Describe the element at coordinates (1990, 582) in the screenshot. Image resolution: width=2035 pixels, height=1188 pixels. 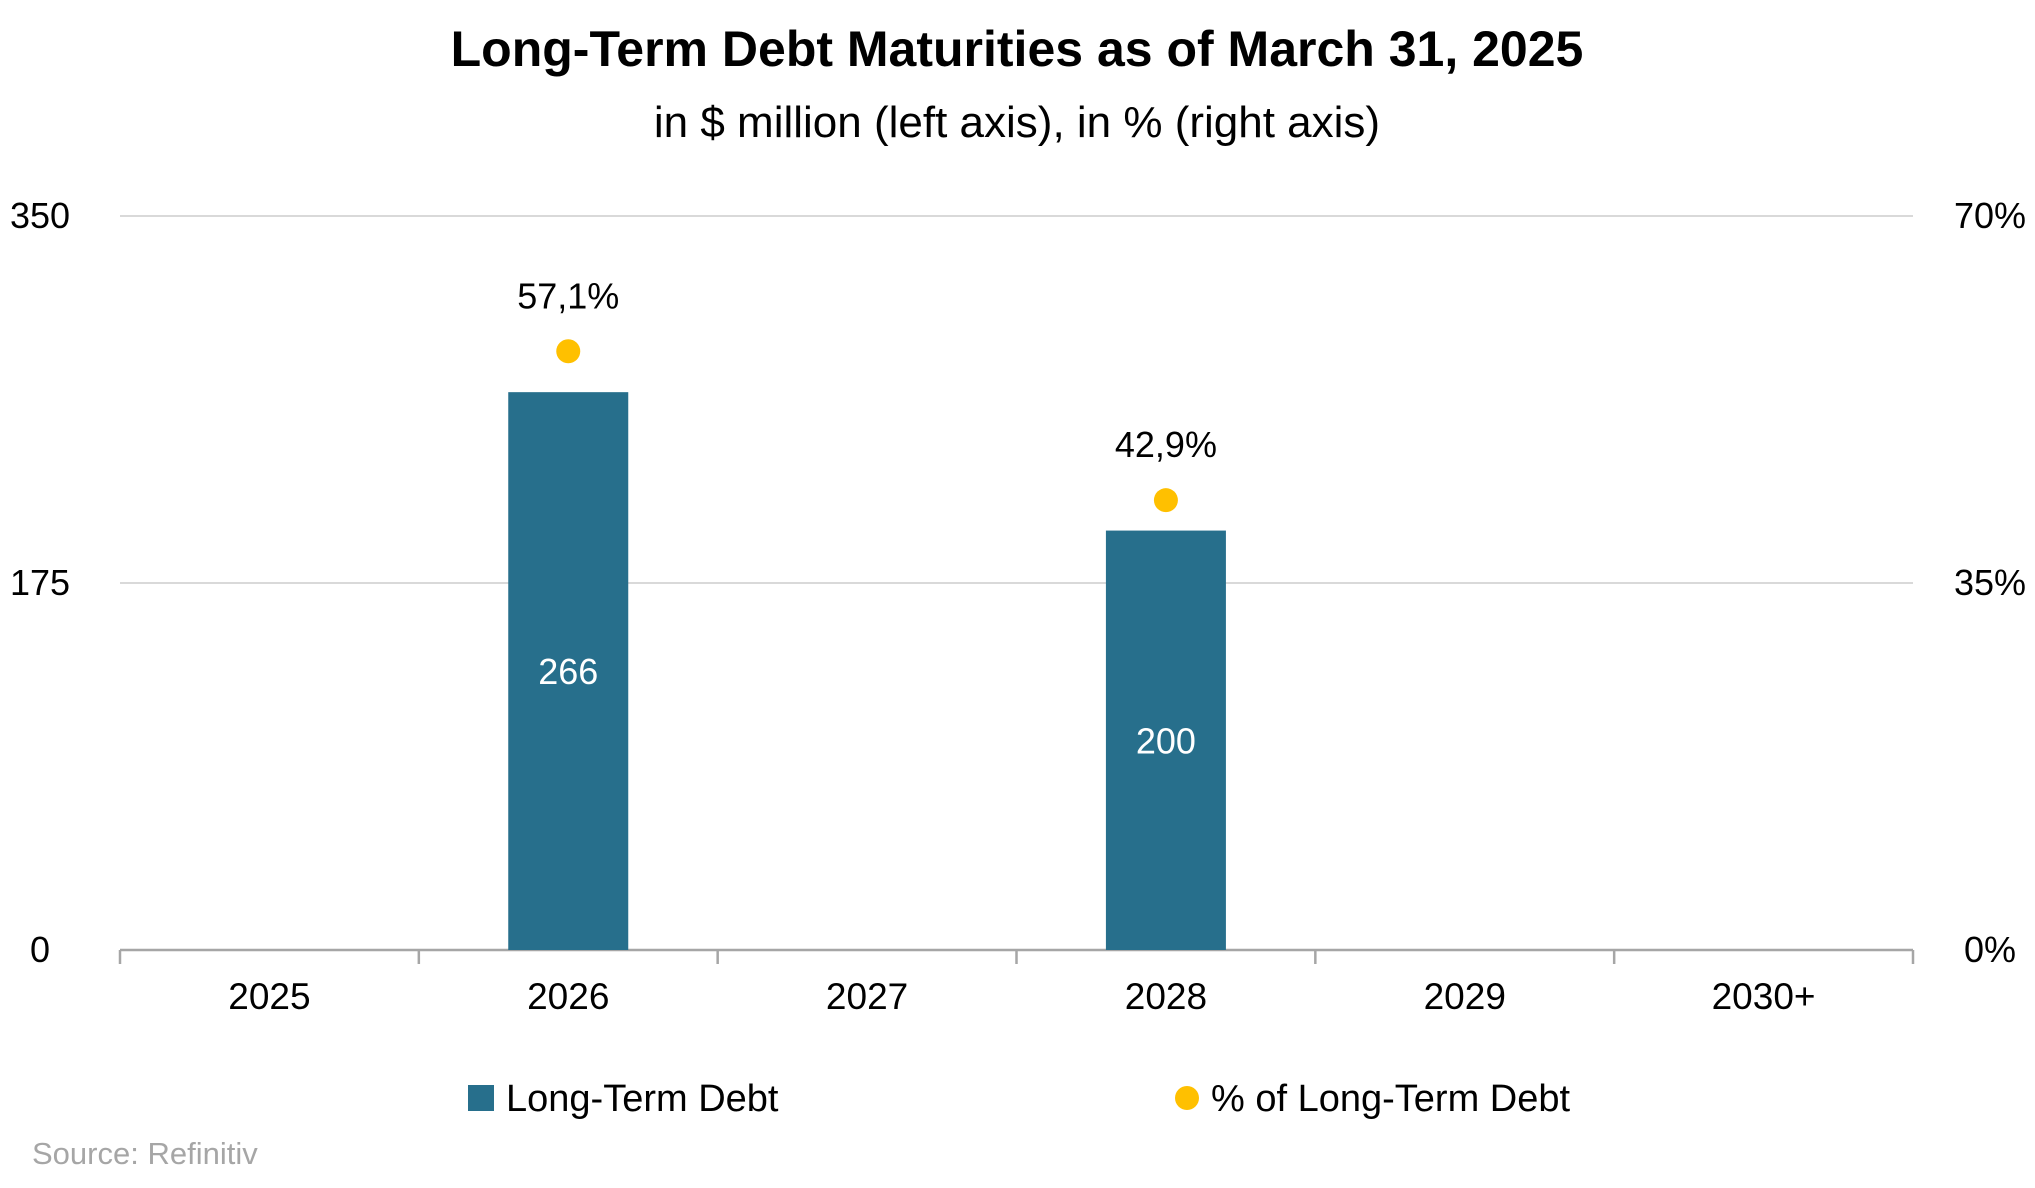
I see `right-axis-tick-label: 35%` at that location.